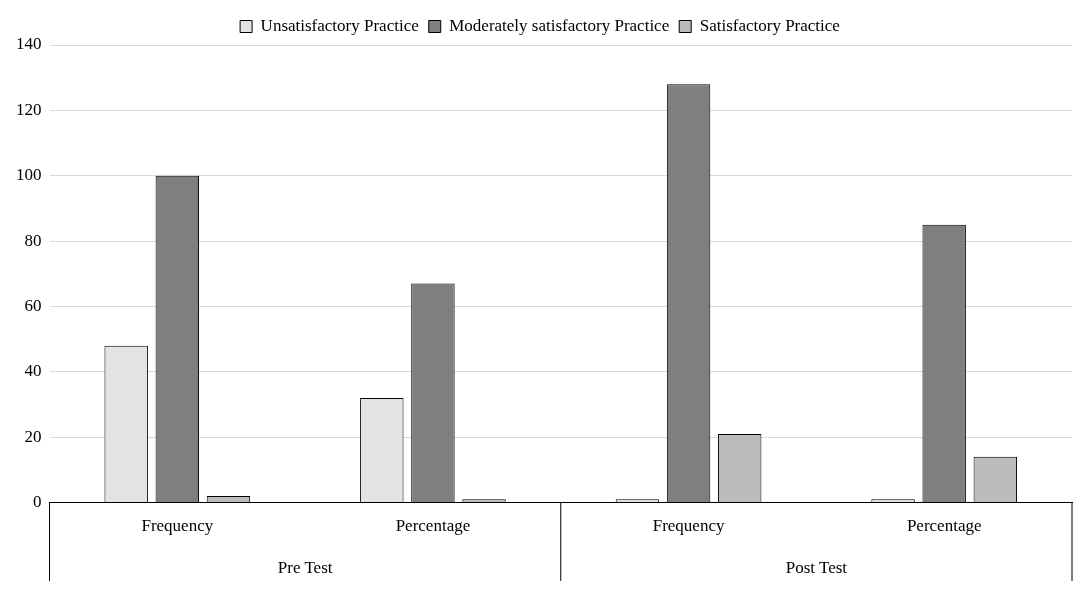  What do you see at coordinates (37, 502) in the screenshot?
I see `y-tick-label: 0` at bounding box center [37, 502].